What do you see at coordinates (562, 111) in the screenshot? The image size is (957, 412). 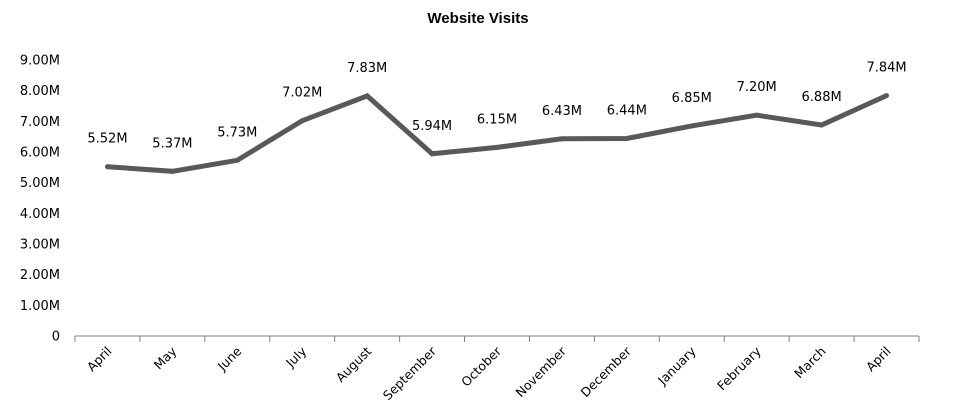 I see `data-label: 6.43M` at bounding box center [562, 111].